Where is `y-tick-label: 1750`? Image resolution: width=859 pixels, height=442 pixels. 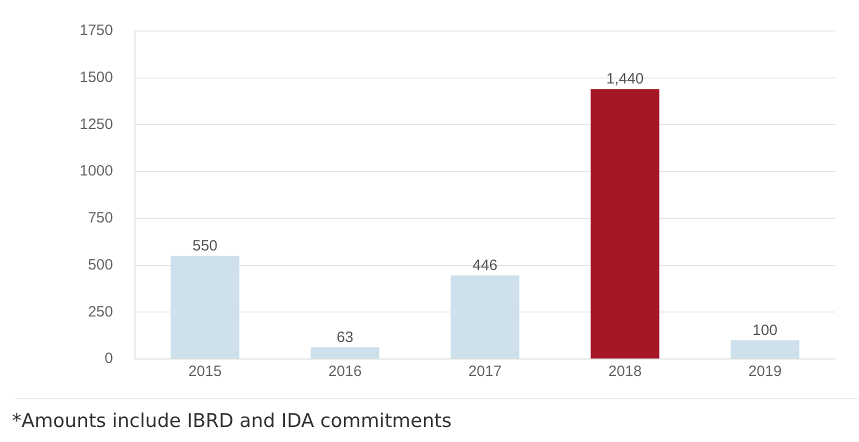
y-tick-label: 1750 is located at coordinates (96, 31).